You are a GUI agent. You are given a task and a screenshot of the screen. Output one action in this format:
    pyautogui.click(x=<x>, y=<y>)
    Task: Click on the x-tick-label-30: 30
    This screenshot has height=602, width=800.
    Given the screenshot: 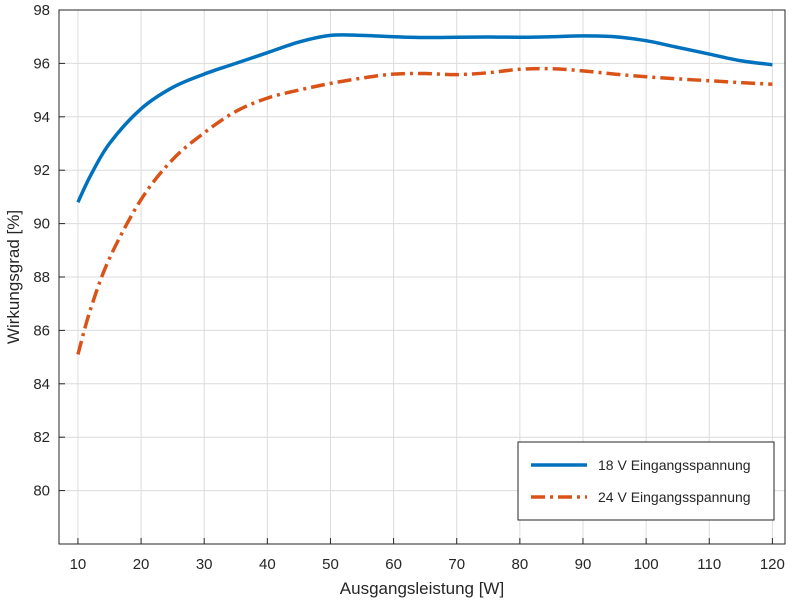 What is the action you would take?
    pyautogui.click(x=204, y=564)
    